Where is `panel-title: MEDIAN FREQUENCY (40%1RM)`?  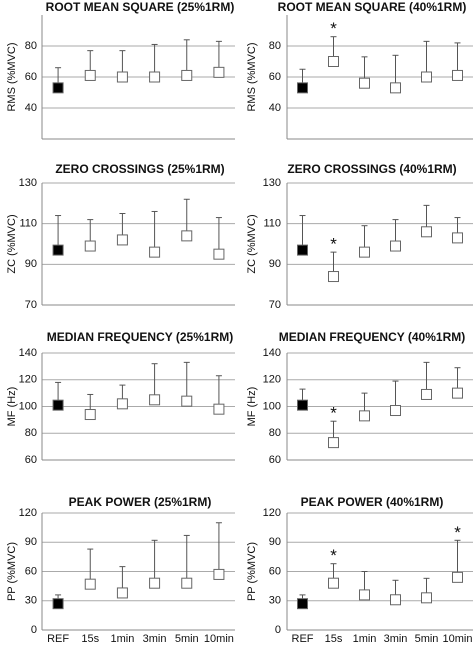
panel-title: MEDIAN FREQUENCY (40%1RM) is located at coordinates (372, 337).